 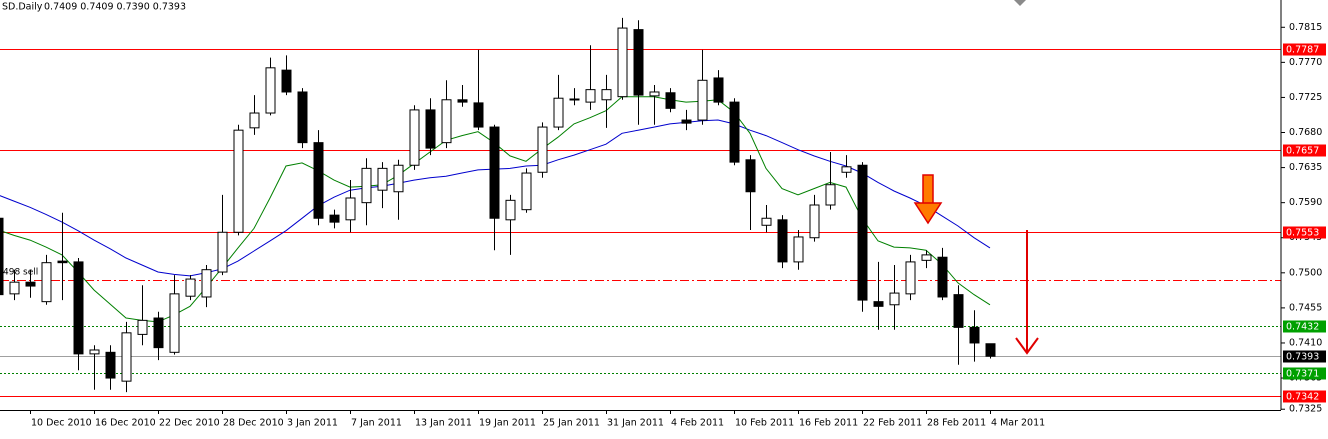 What do you see at coordinates (1305, 409) in the screenshot?
I see `y-tick-label: 0.7325` at bounding box center [1305, 409].